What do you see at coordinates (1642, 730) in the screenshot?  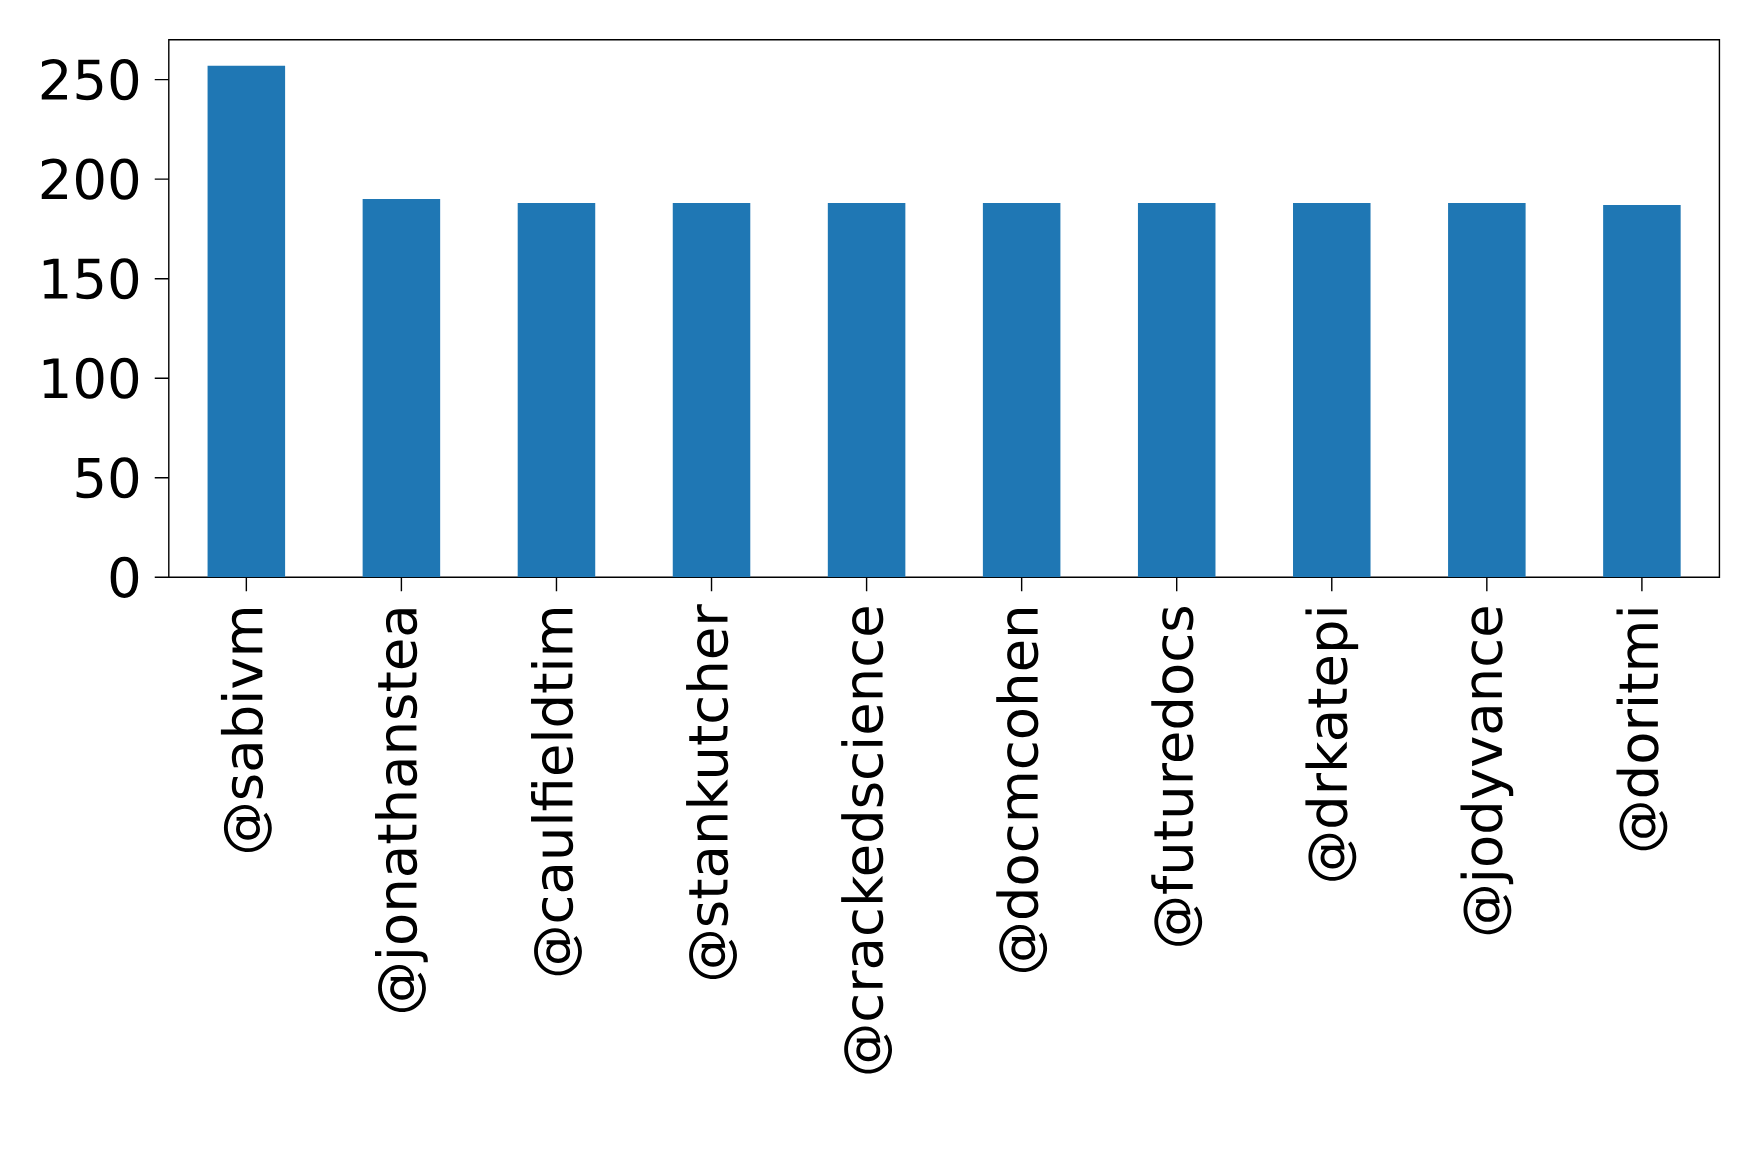 I see `x-tick-label: @doritmi` at bounding box center [1642, 730].